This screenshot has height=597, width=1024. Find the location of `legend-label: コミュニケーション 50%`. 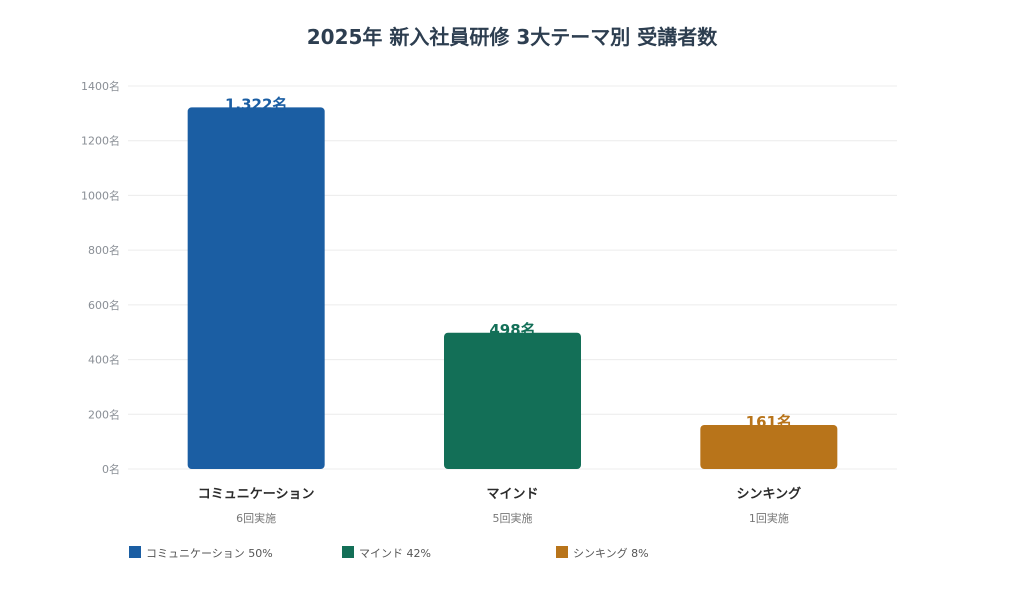

legend-label: コミュニケーション 50% is located at coordinates (209, 553).